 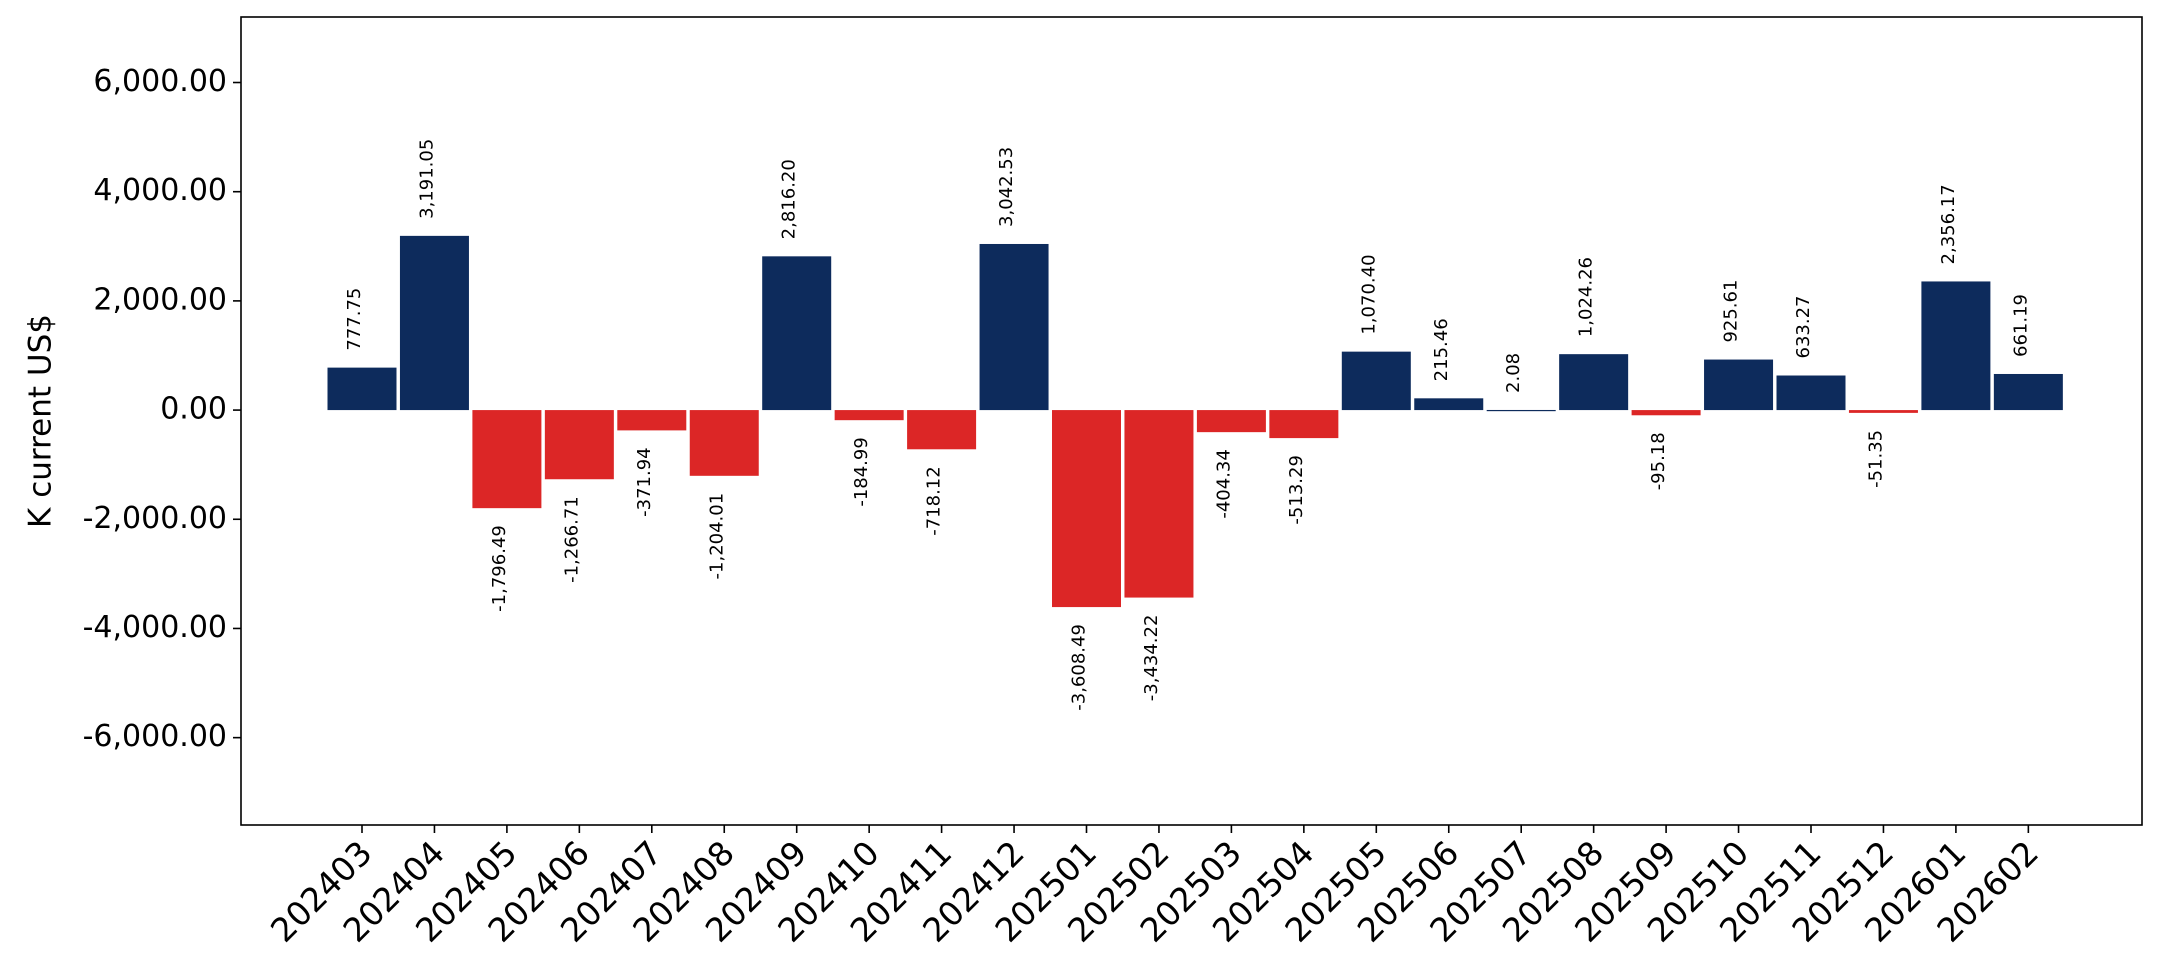 What do you see at coordinates (1658, 461) in the screenshot?
I see `data-label-202509: -95.18` at bounding box center [1658, 461].